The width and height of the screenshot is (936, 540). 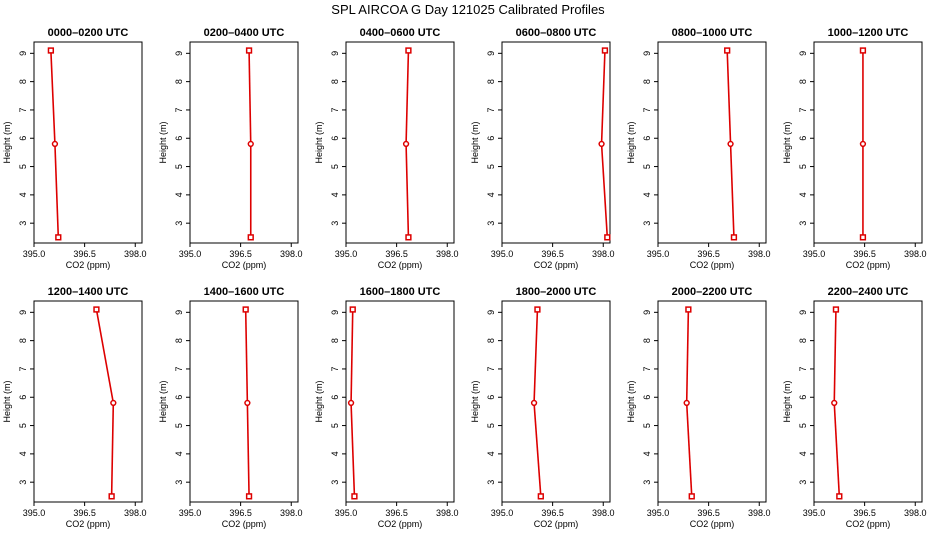 What do you see at coordinates (556, 292) in the screenshot?
I see `panel-title: 1800–2000 UTC` at bounding box center [556, 292].